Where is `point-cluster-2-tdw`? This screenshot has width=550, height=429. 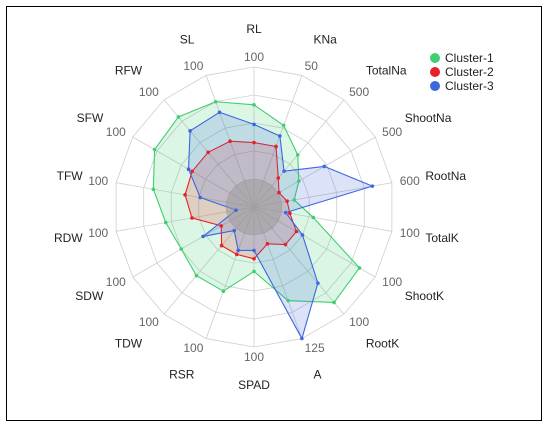
point-cluster-2-tdw is located at coordinates (221, 245).